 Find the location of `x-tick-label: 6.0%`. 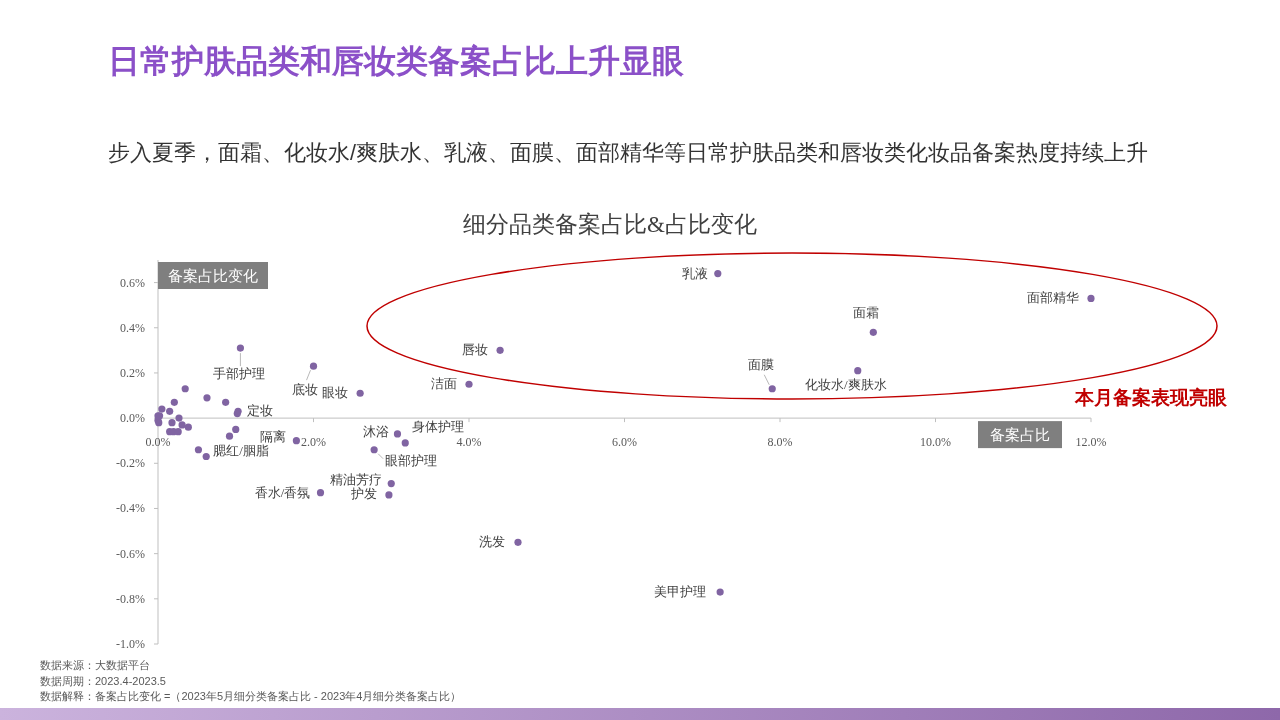

x-tick-label: 6.0% is located at coordinates (624, 442).